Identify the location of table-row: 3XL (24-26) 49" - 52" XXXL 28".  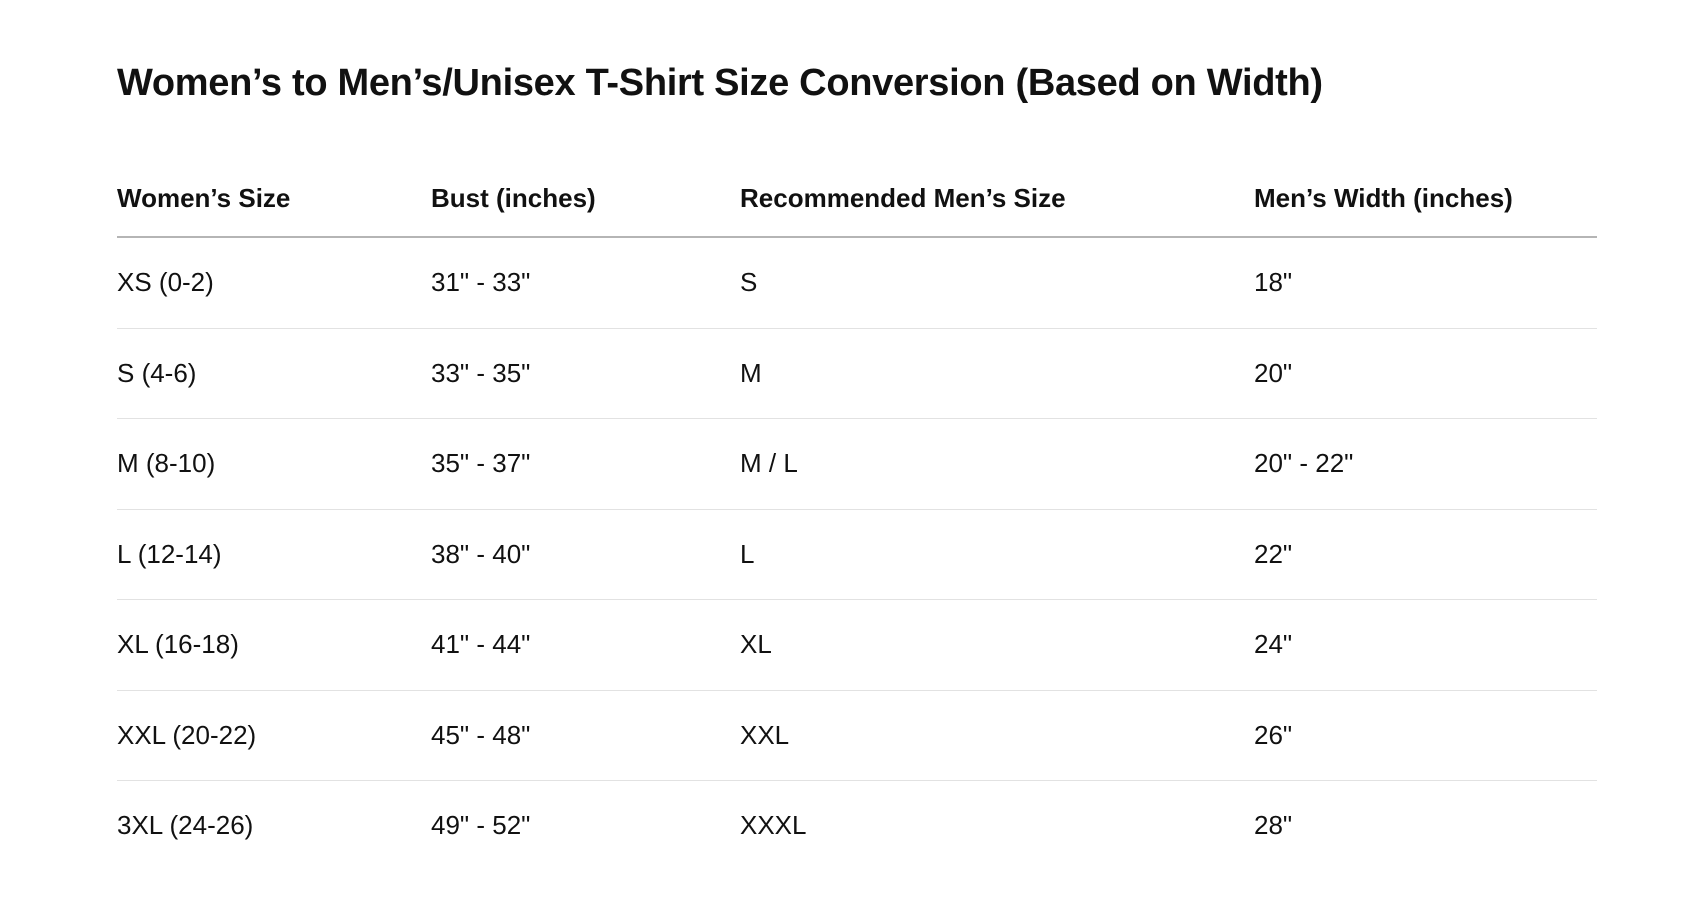
(857, 826).